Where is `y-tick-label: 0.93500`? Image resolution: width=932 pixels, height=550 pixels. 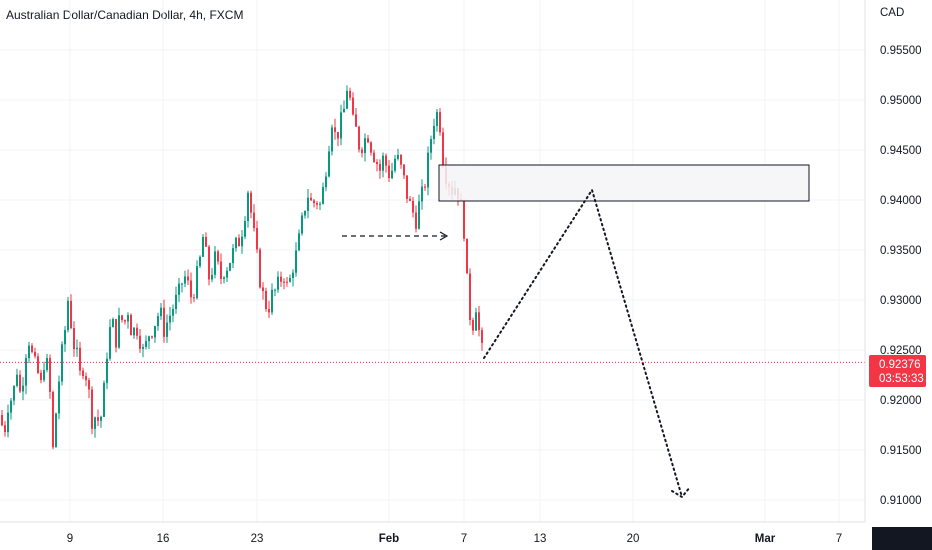
y-tick-label: 0.93500 is located at coordinates (901, 251).